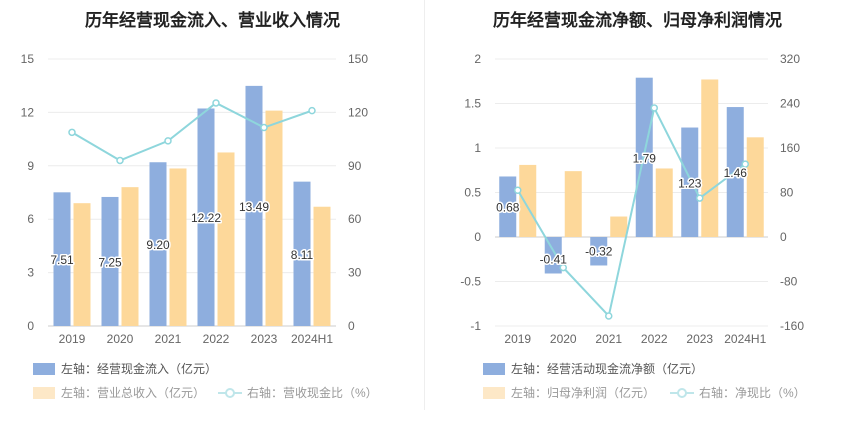 Image resolution: width=850 pixels, height=437 pixels. I want to click on bar-data-label: 7.51, so click(62, 260).